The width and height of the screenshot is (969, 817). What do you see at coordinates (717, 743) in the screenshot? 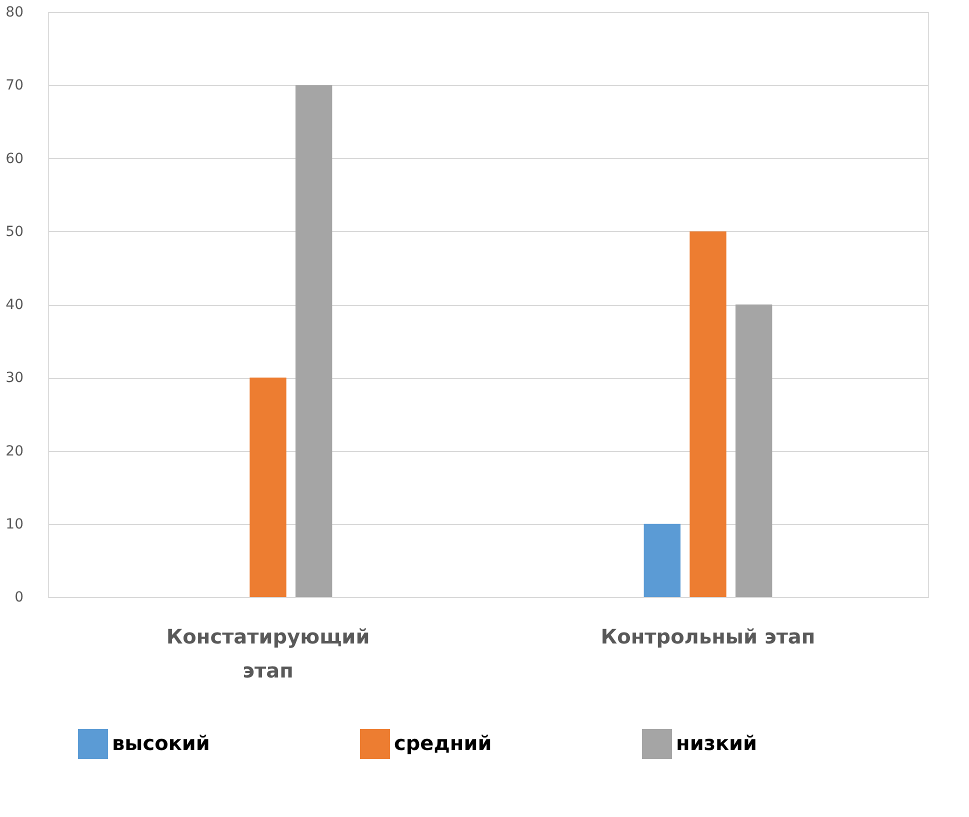
I see `legend-label: низкий` at bounding box center [717, 743].